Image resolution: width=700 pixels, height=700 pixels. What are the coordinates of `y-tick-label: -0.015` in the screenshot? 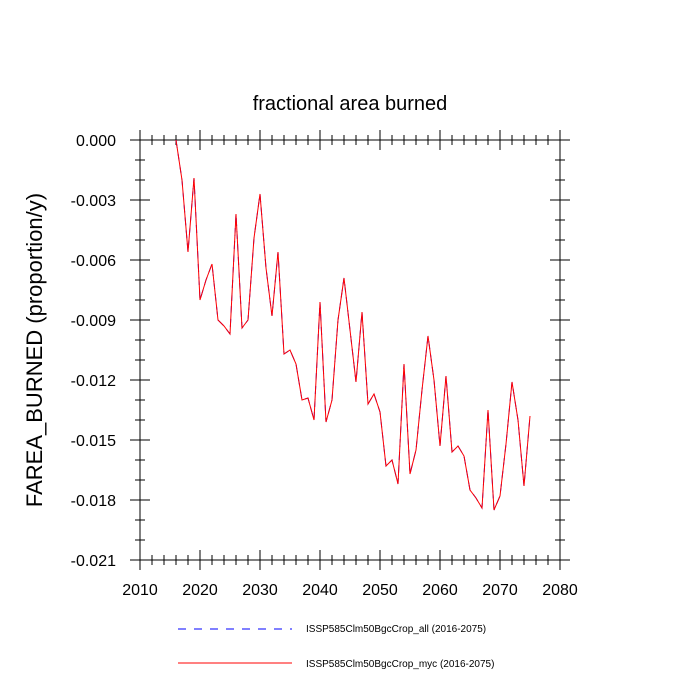 It's located at (93, 441).